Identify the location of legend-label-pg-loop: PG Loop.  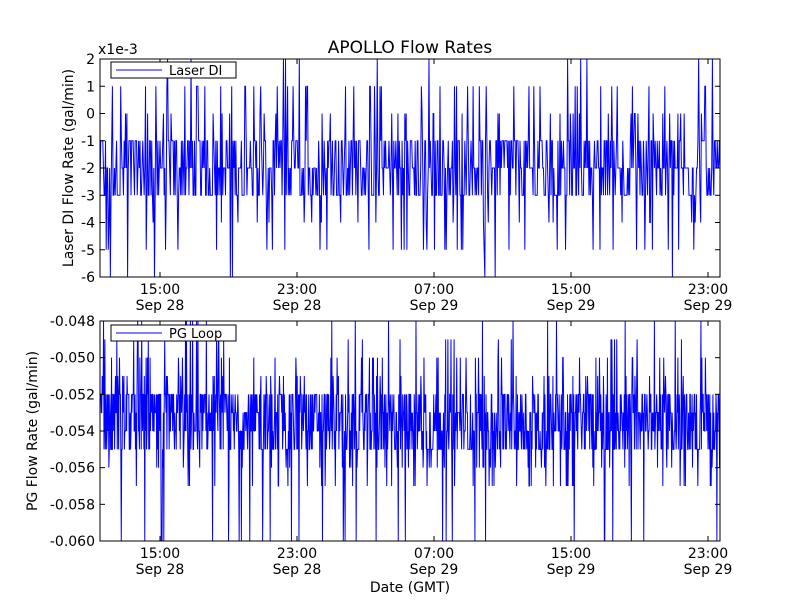
(195, 334).